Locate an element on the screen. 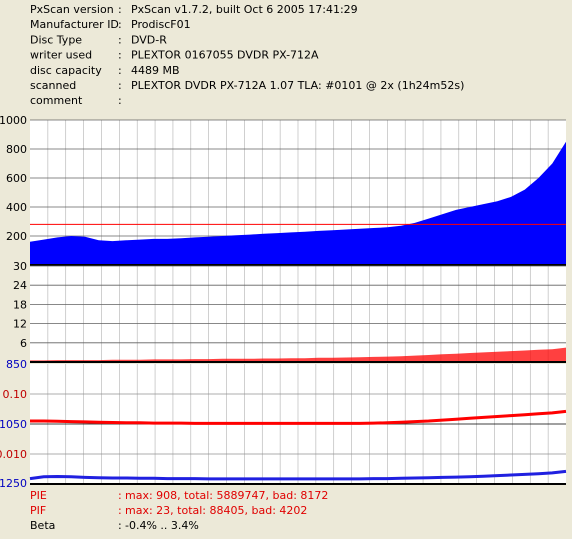 This screenshot has height=539, width=572. summary-value: max: 23, total: 88405, bad: 4202 is located at coordinates (216, 510).